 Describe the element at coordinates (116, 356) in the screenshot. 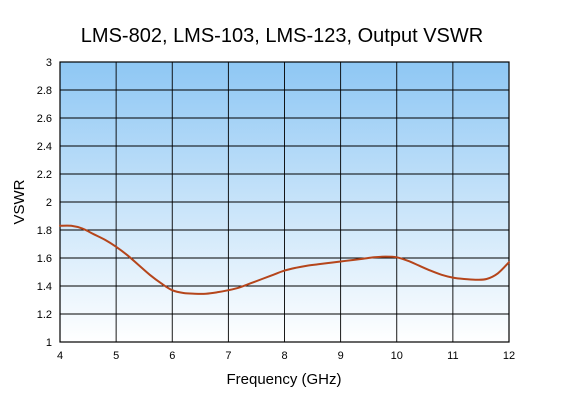

I see `x-tick-label: 5` at that location.